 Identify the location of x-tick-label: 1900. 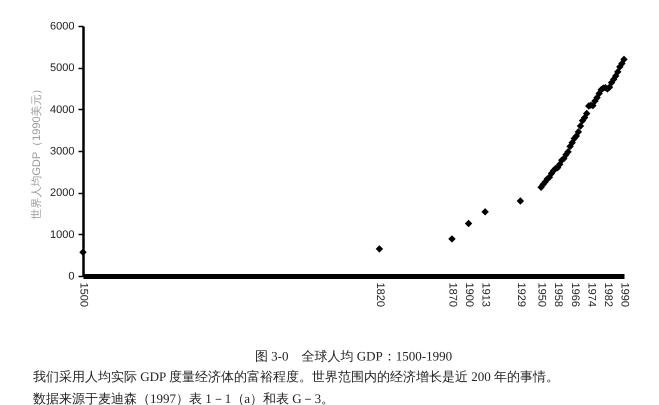
(469, 294).